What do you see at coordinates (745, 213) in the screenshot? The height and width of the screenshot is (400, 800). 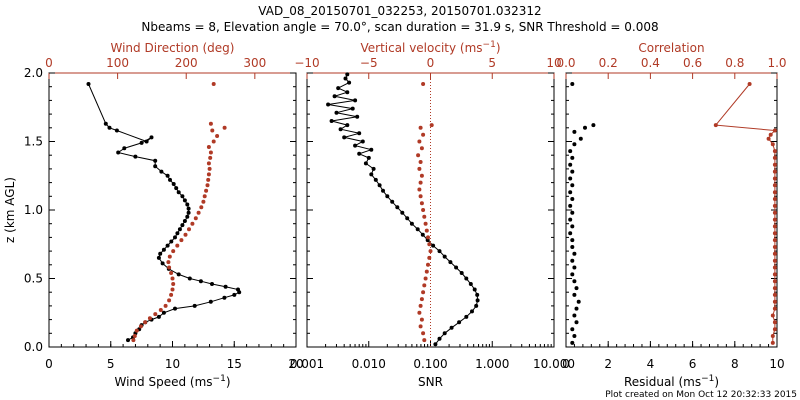 I see `series-line` at bounding box center [745, 213].